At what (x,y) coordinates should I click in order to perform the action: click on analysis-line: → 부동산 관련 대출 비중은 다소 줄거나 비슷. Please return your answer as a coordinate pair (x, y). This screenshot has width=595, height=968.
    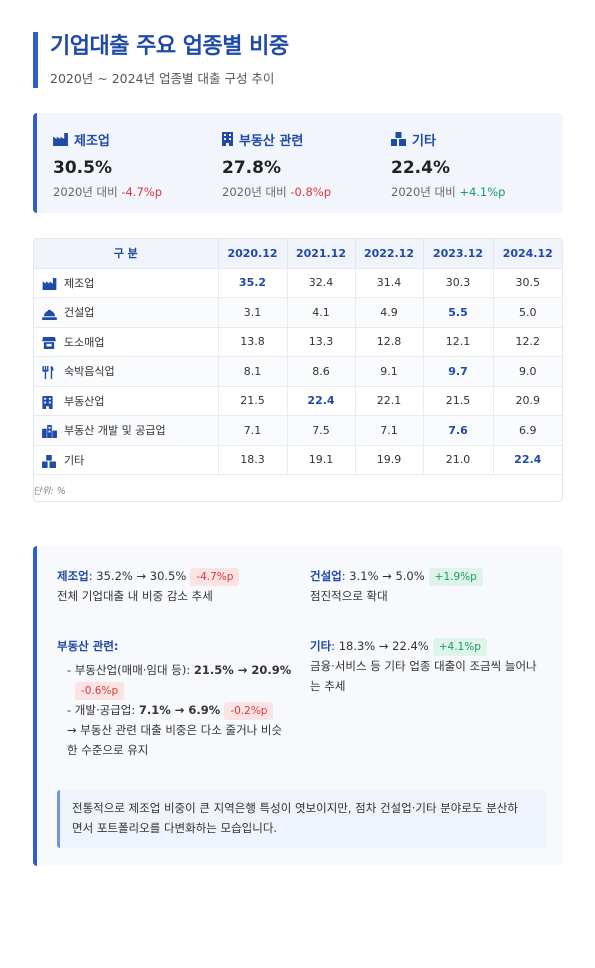
    Looking at the image, I should click on (175, 730).